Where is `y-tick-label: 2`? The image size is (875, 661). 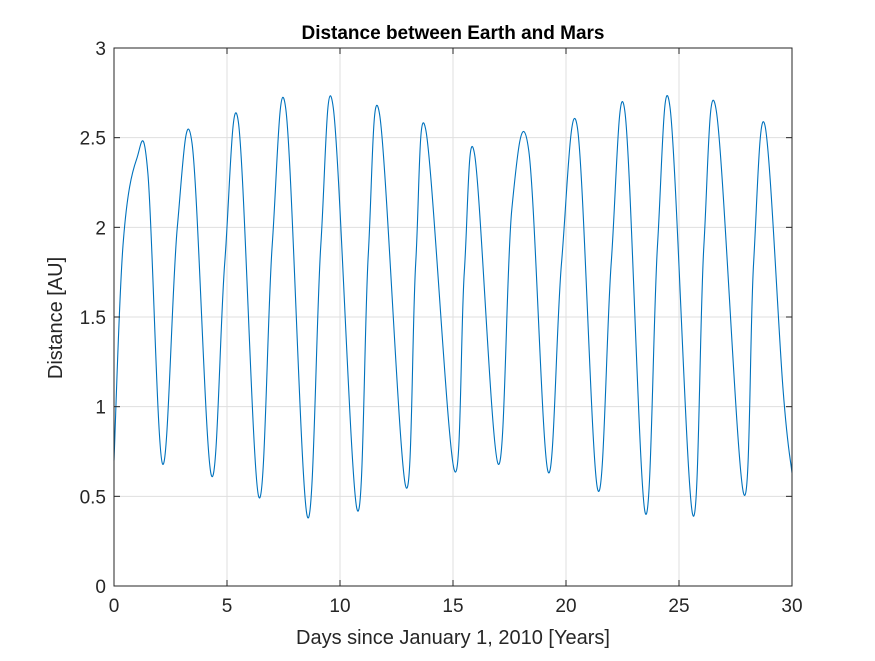 y-tick-label: 2 is located at coordinates (100, 228).